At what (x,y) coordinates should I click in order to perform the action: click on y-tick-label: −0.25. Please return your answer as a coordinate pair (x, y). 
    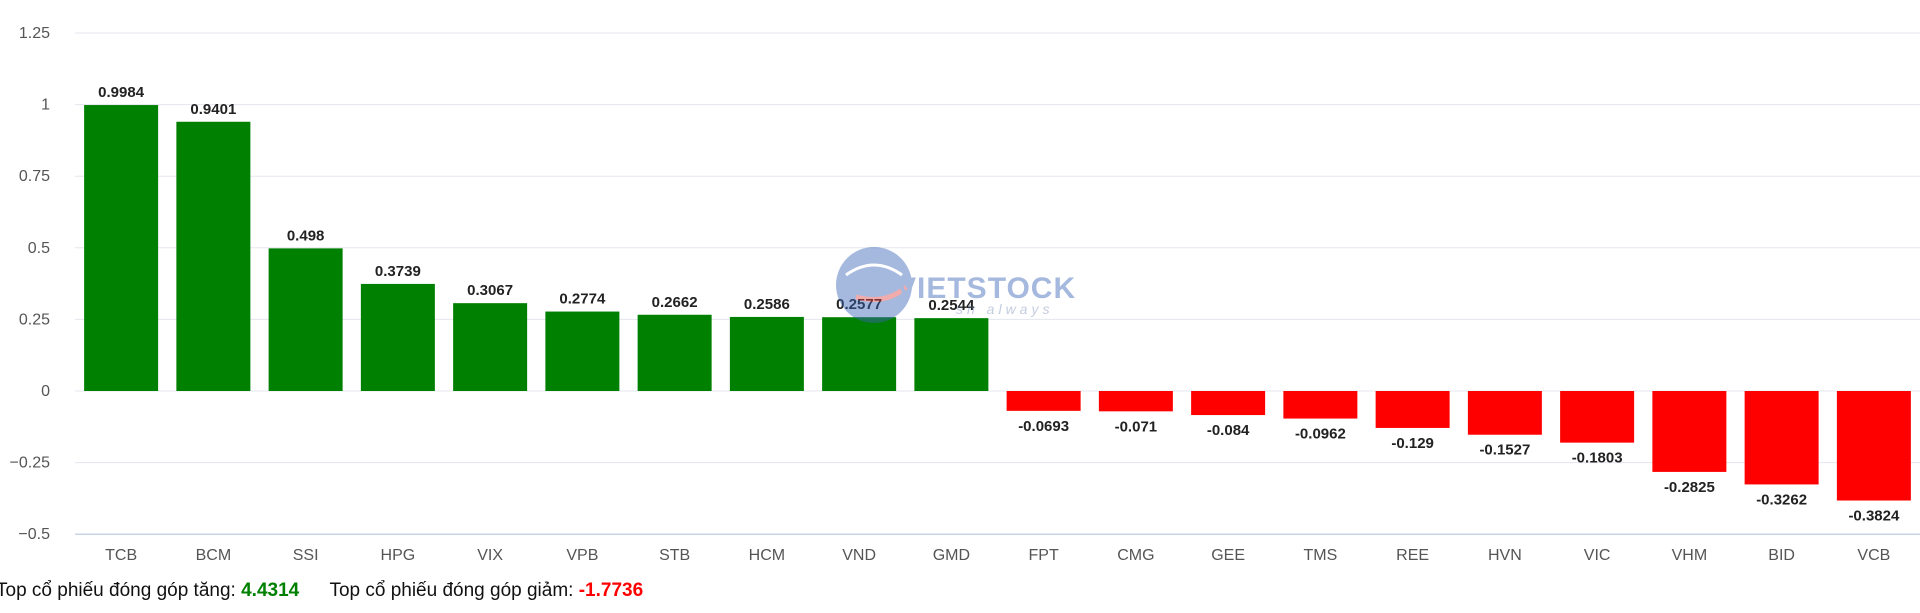
    Looking at the image, I should click on (30, 463).